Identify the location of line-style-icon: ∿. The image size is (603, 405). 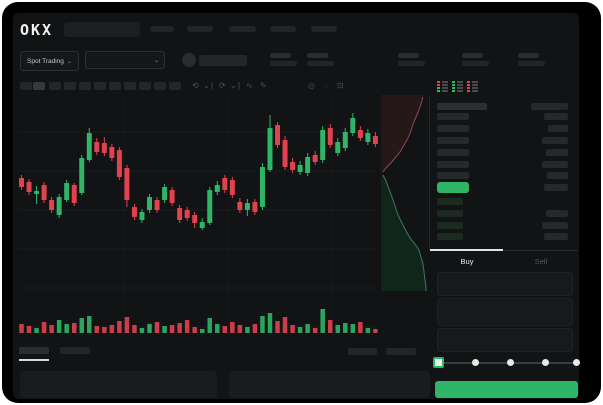
(249, 85).